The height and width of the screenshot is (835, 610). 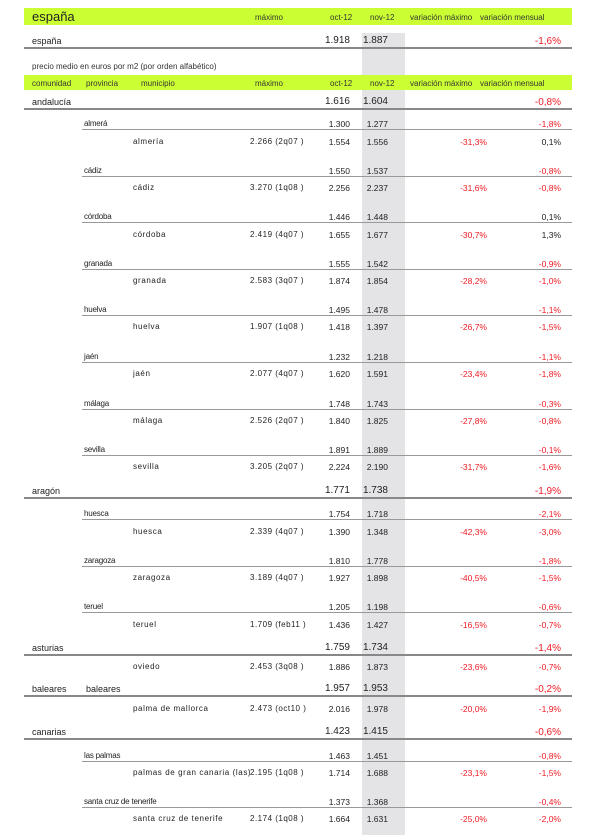 I want to click on oct-value: 1.754, so click(x=339, y=514).